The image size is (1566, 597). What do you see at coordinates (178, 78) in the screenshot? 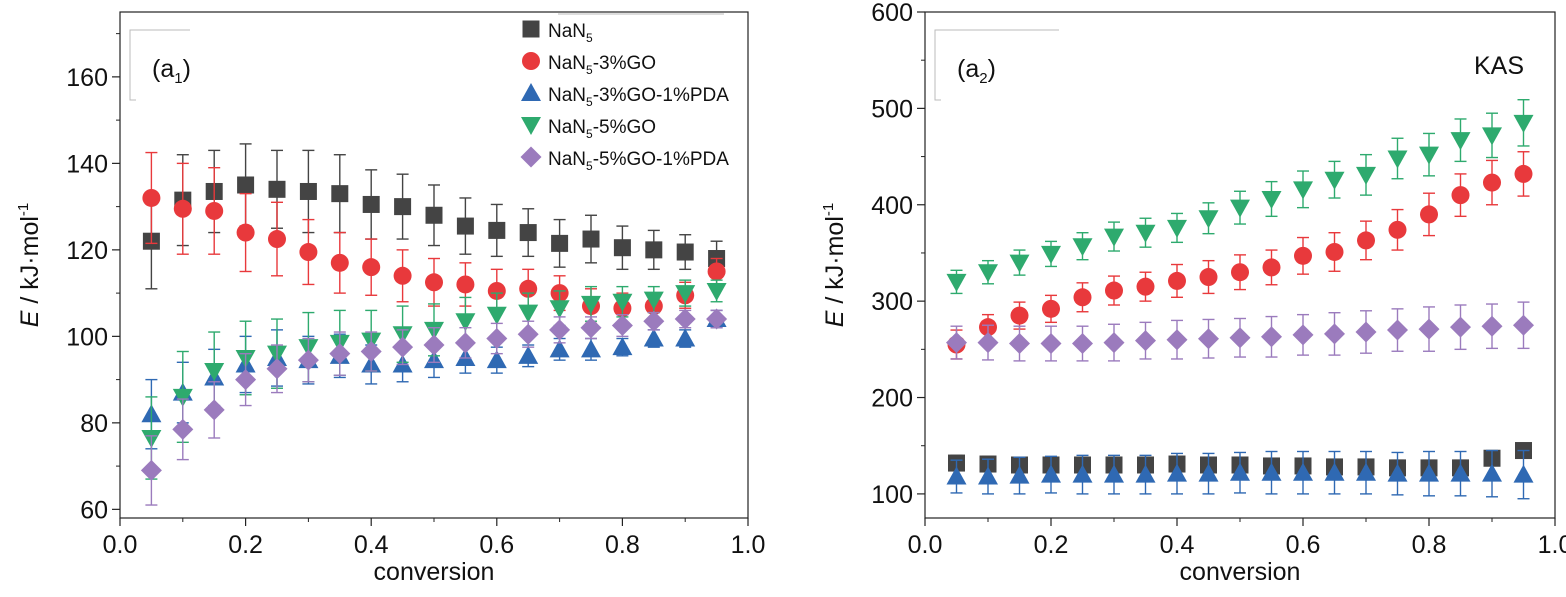
I see `panel-label-subscript: 1` at bounding box center [178, 78].